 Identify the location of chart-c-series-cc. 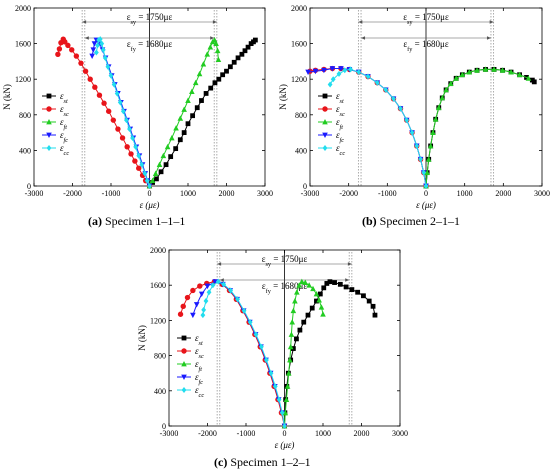
(243, 353).